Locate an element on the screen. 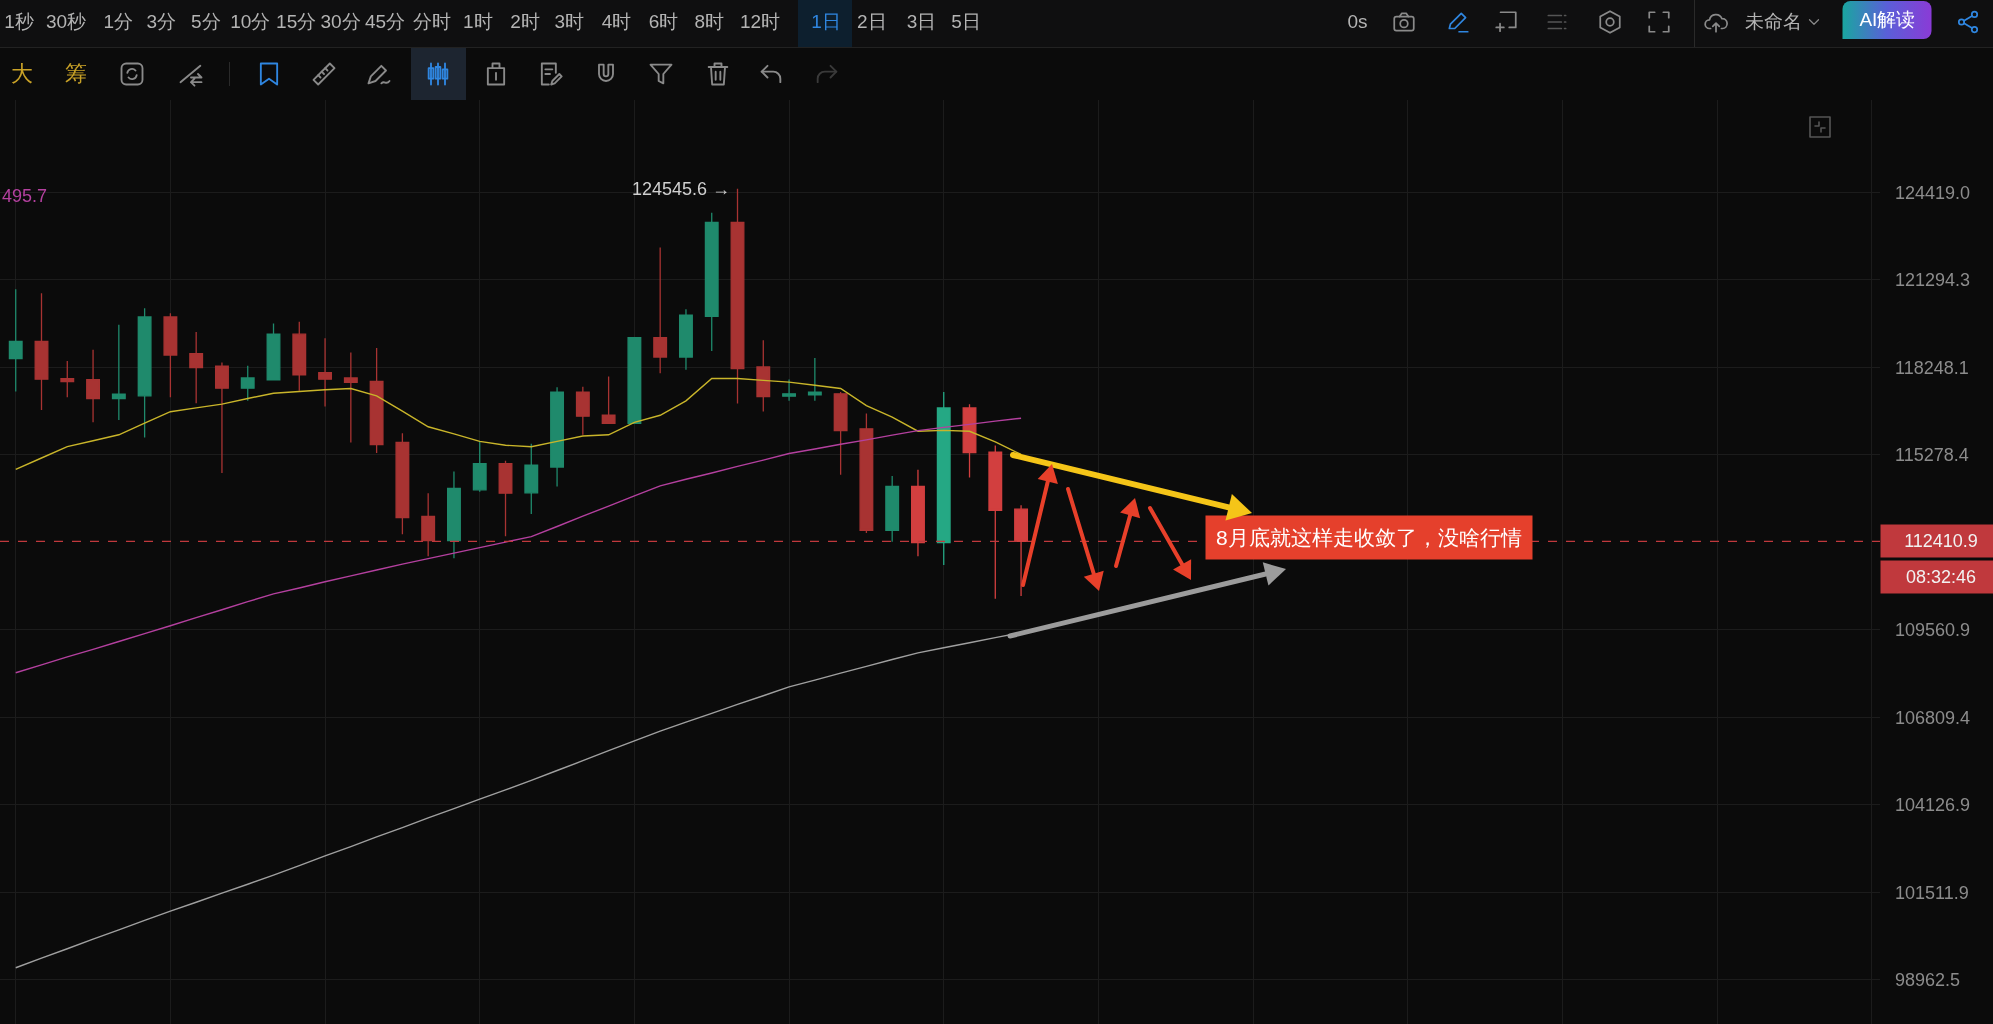 The image size is (1993, 1024). text: 大 is located at coordinates (21, 74).